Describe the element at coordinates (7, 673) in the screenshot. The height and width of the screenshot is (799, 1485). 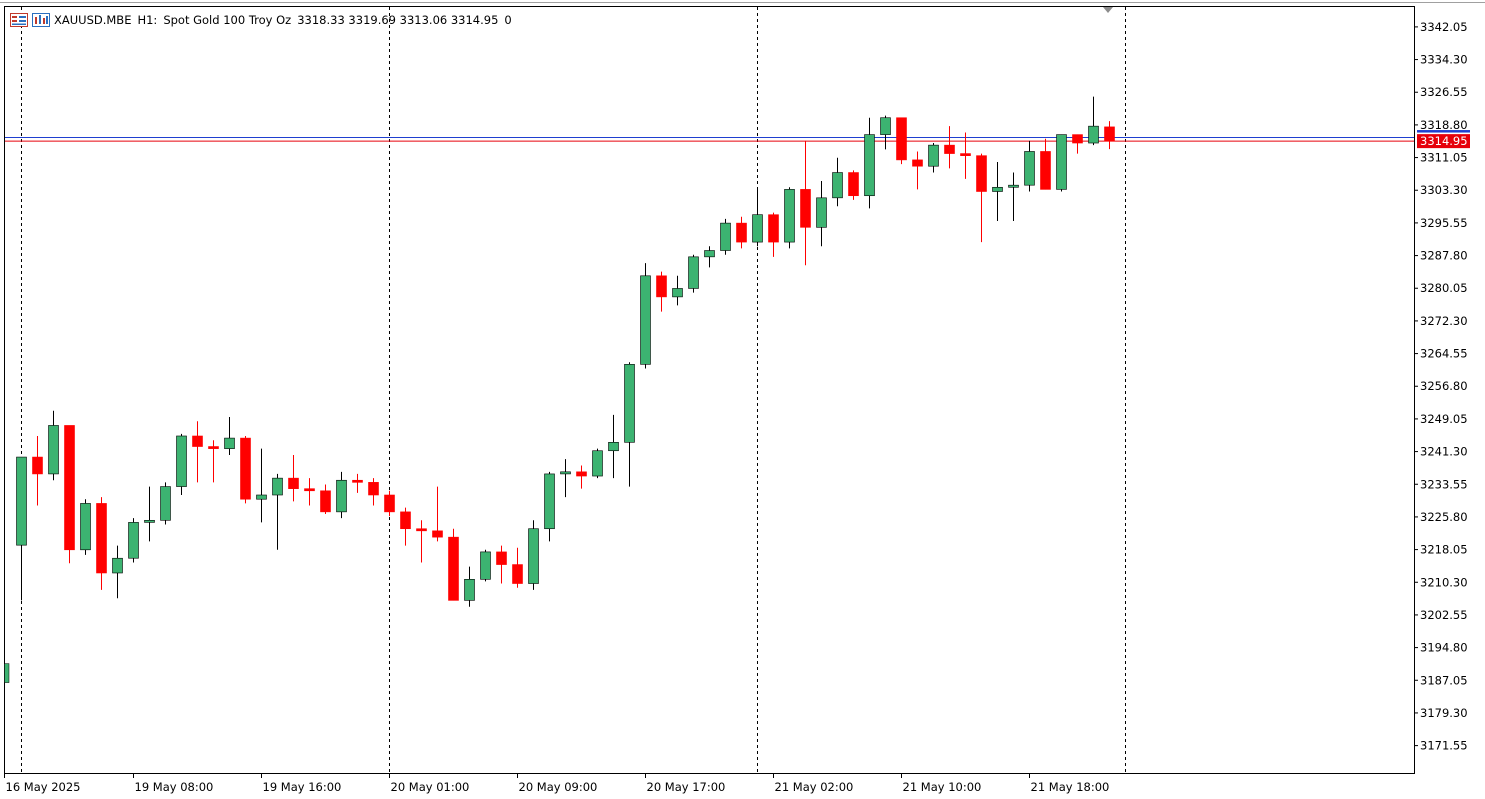
I see `candle-partial` at that location.